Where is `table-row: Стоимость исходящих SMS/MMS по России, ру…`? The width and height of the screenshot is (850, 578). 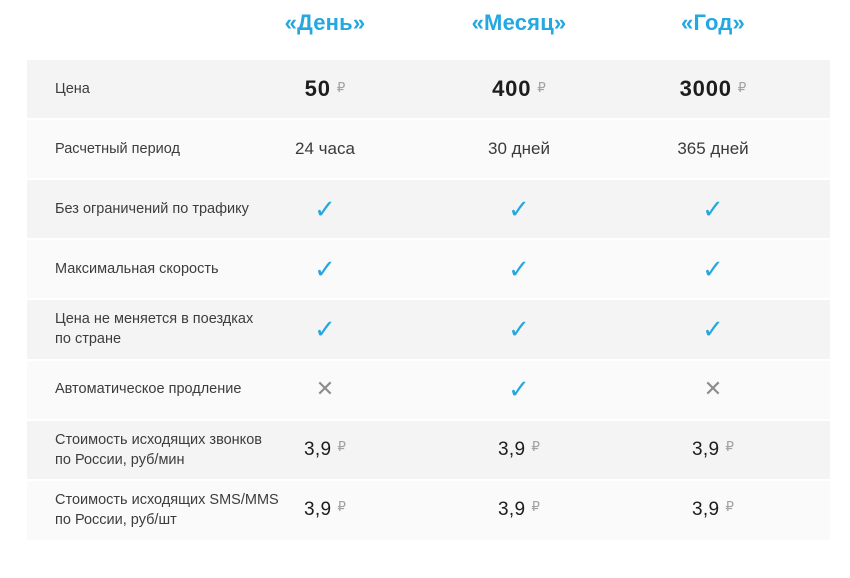
table-row: Стоимость исходящих SMS/MMS по России, ру… is located at coordinates (428, 510).